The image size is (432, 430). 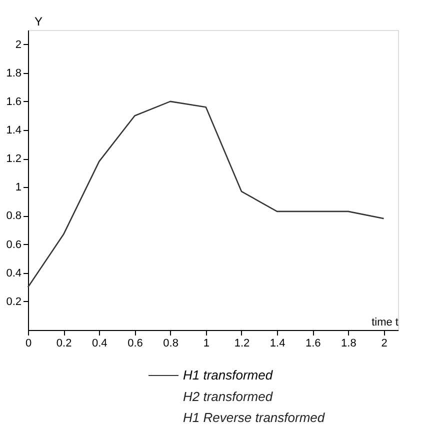 What do you see at coordinates (14, 102) in the screenshot?
I see `y-tick-label: 1.6` at bounding box center [14, 102].